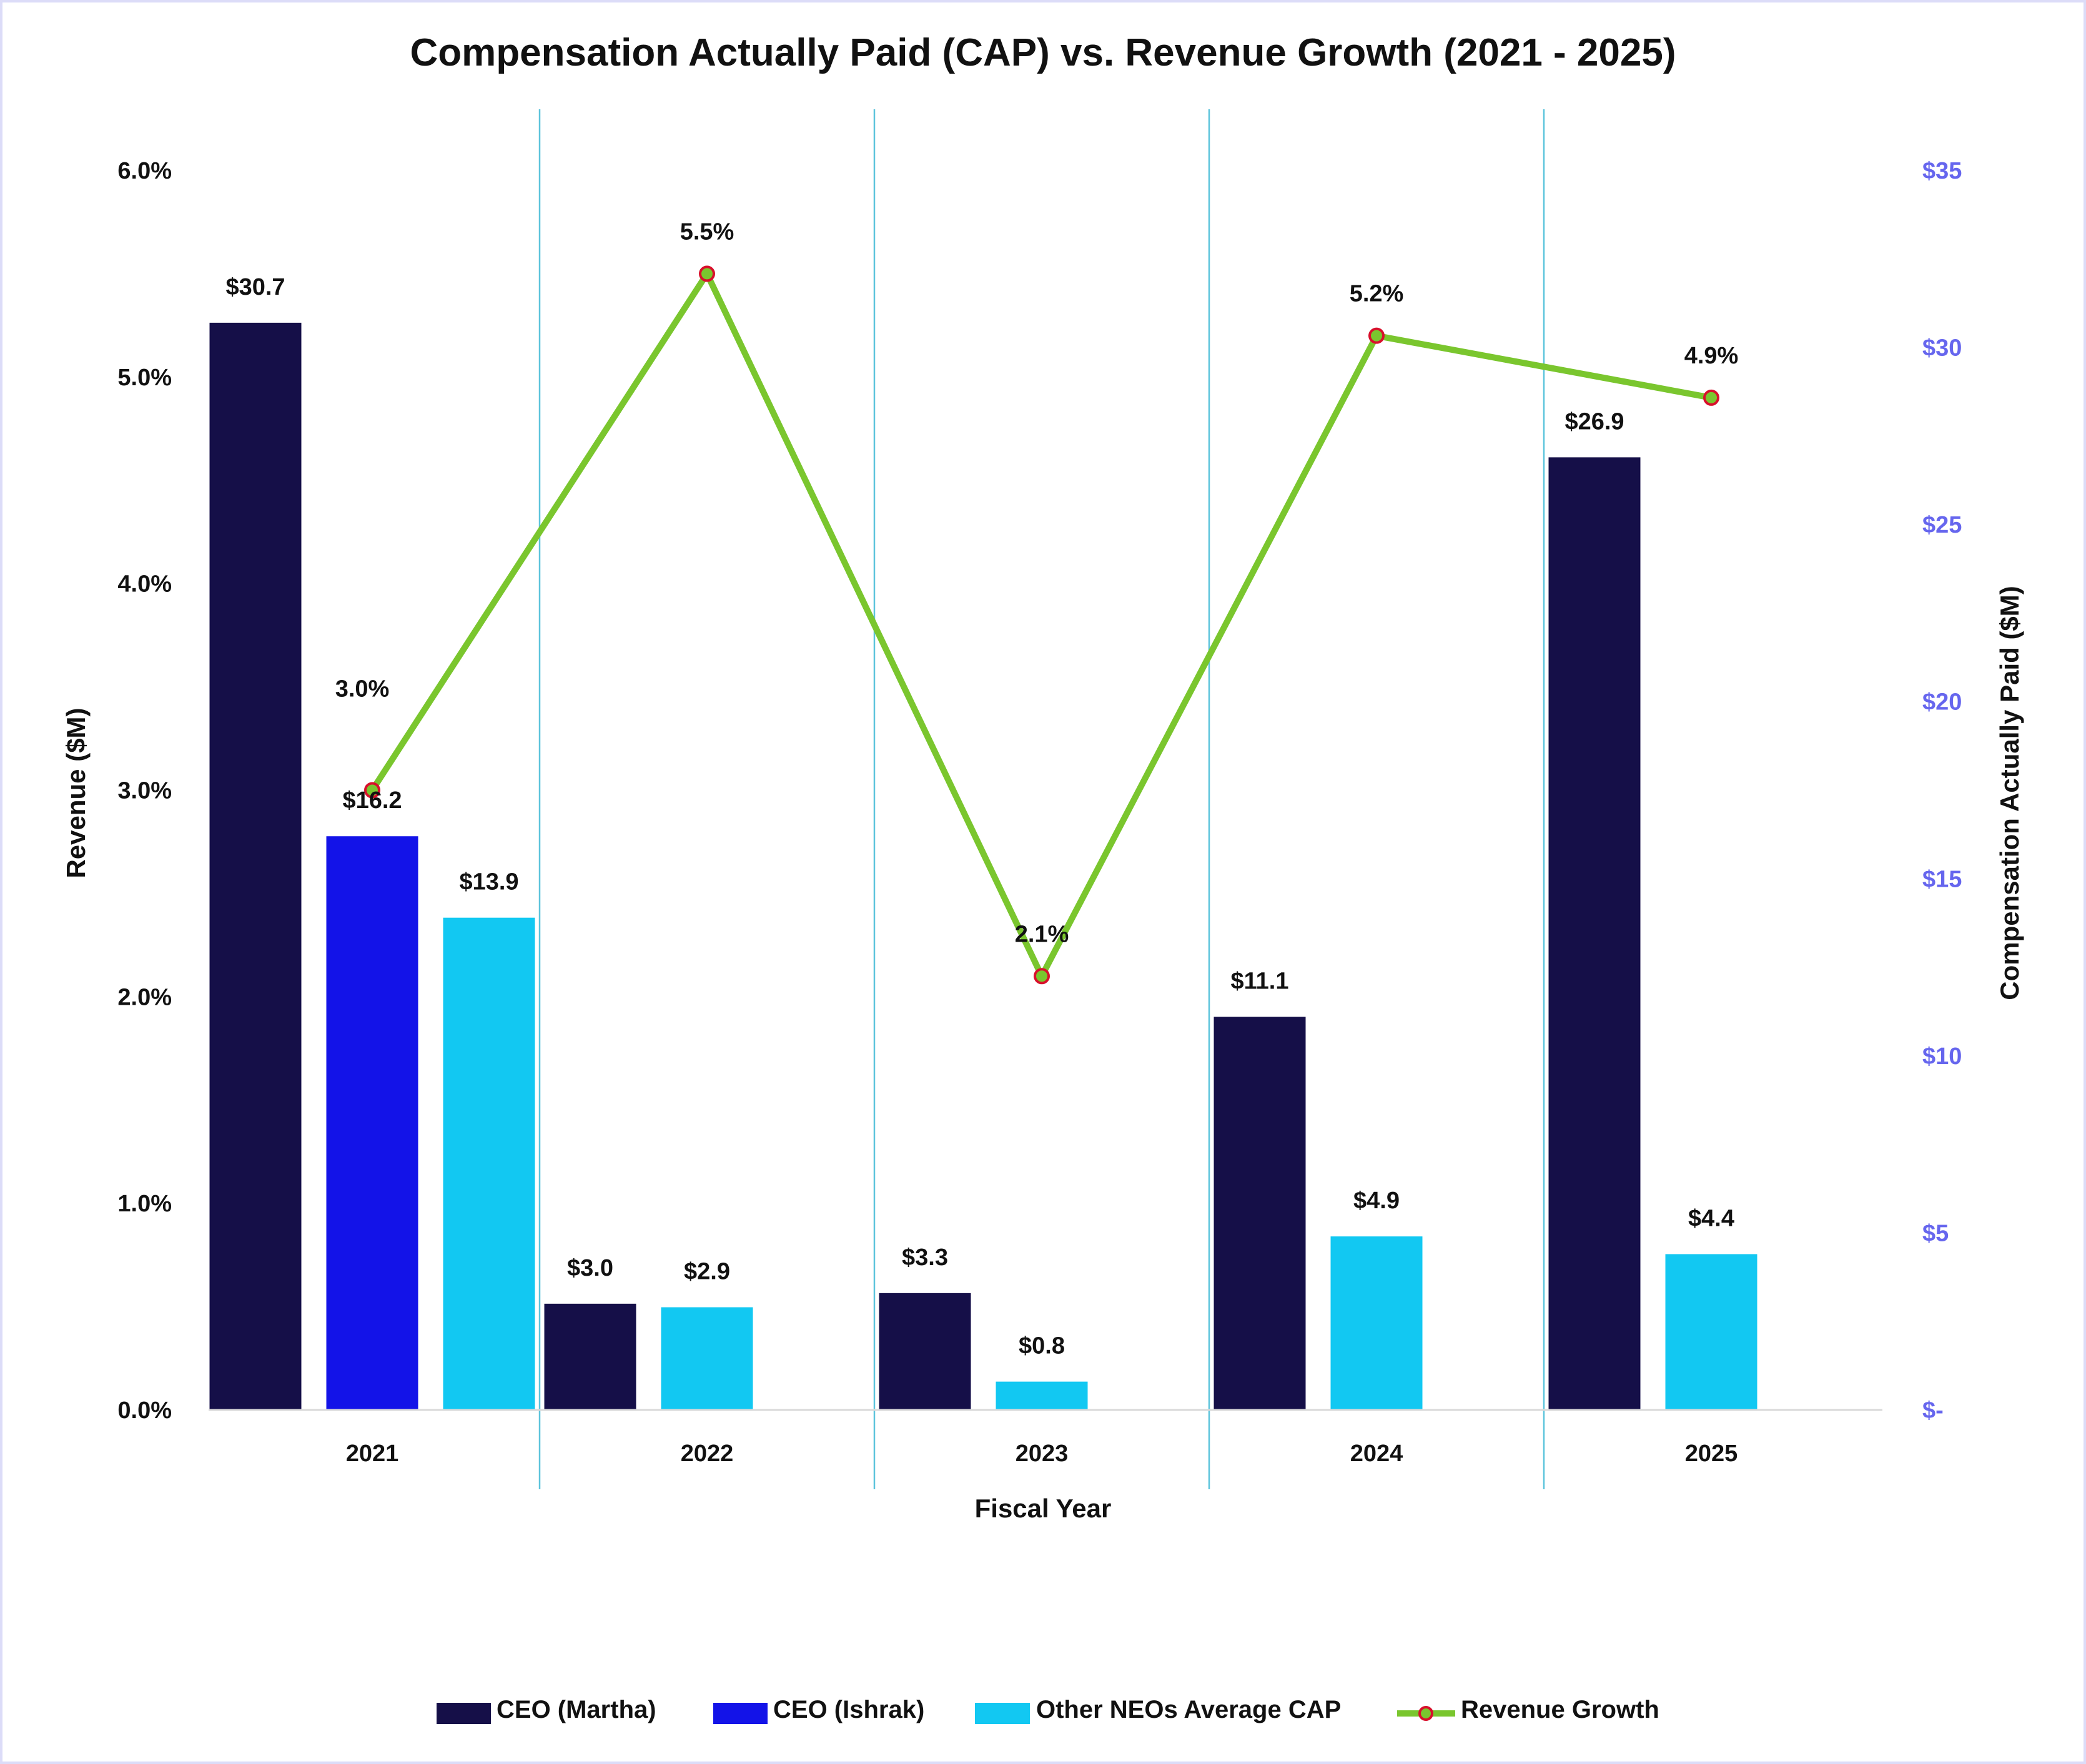 Image resolution: width=2086 pixels, height=1764 pixels. I want to click on revenue-growth-data-label: 5.2%, so click(1377, 294).